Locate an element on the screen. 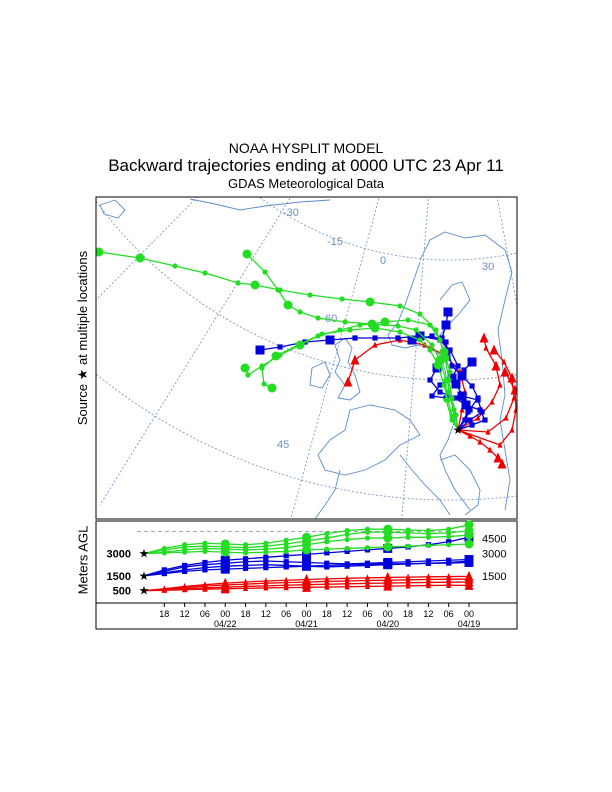  data-source-title: GDAS Meteorological Data is located at coordinates (306, 183).